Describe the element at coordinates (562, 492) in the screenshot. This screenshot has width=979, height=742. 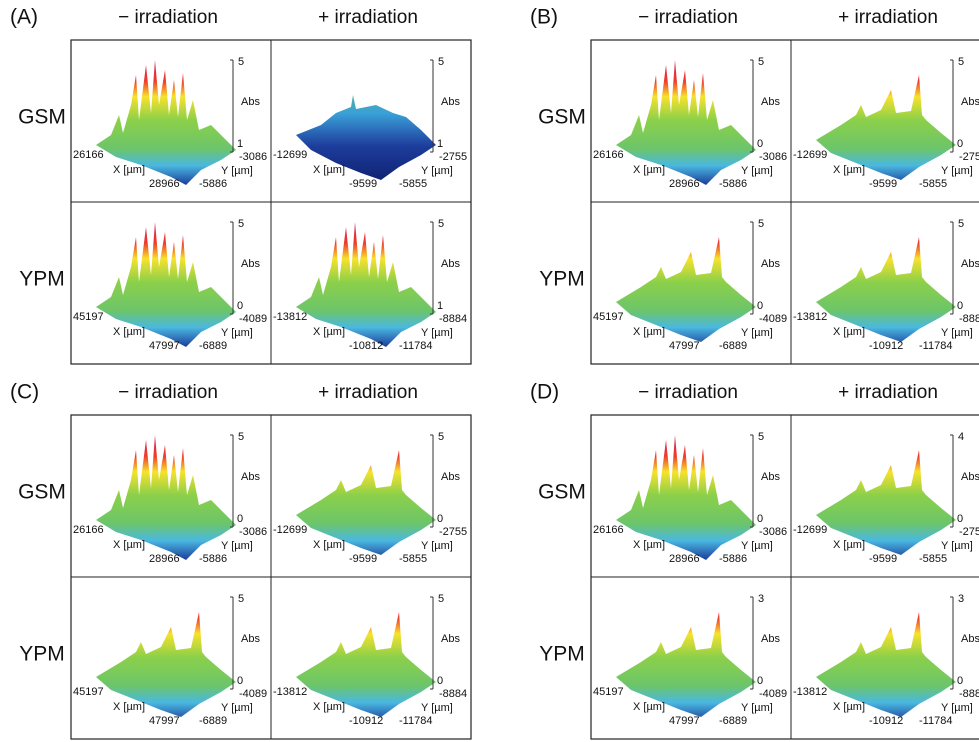
I see `row-label: GSM` at that location.